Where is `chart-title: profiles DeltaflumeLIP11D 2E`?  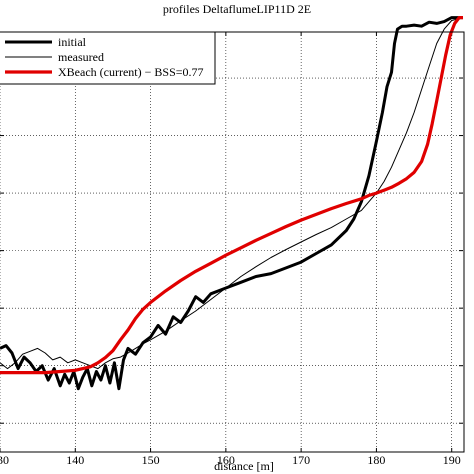
chart-title: profiles DeltaflumeLIP11D 2E is located at coordinates (237, 9).